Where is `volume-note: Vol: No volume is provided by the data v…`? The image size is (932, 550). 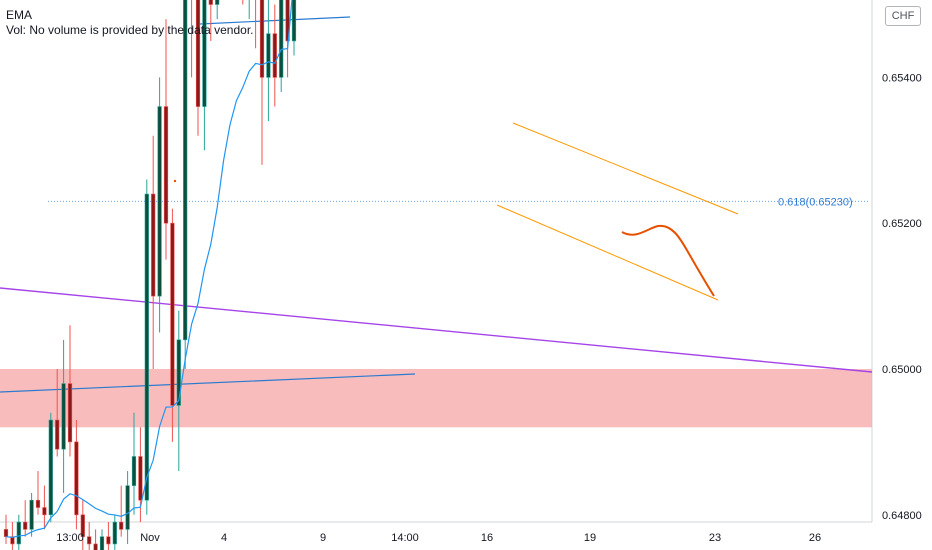 volume-note: Vol: No volume is provided by the data v… is located at coordinates (130, 30).